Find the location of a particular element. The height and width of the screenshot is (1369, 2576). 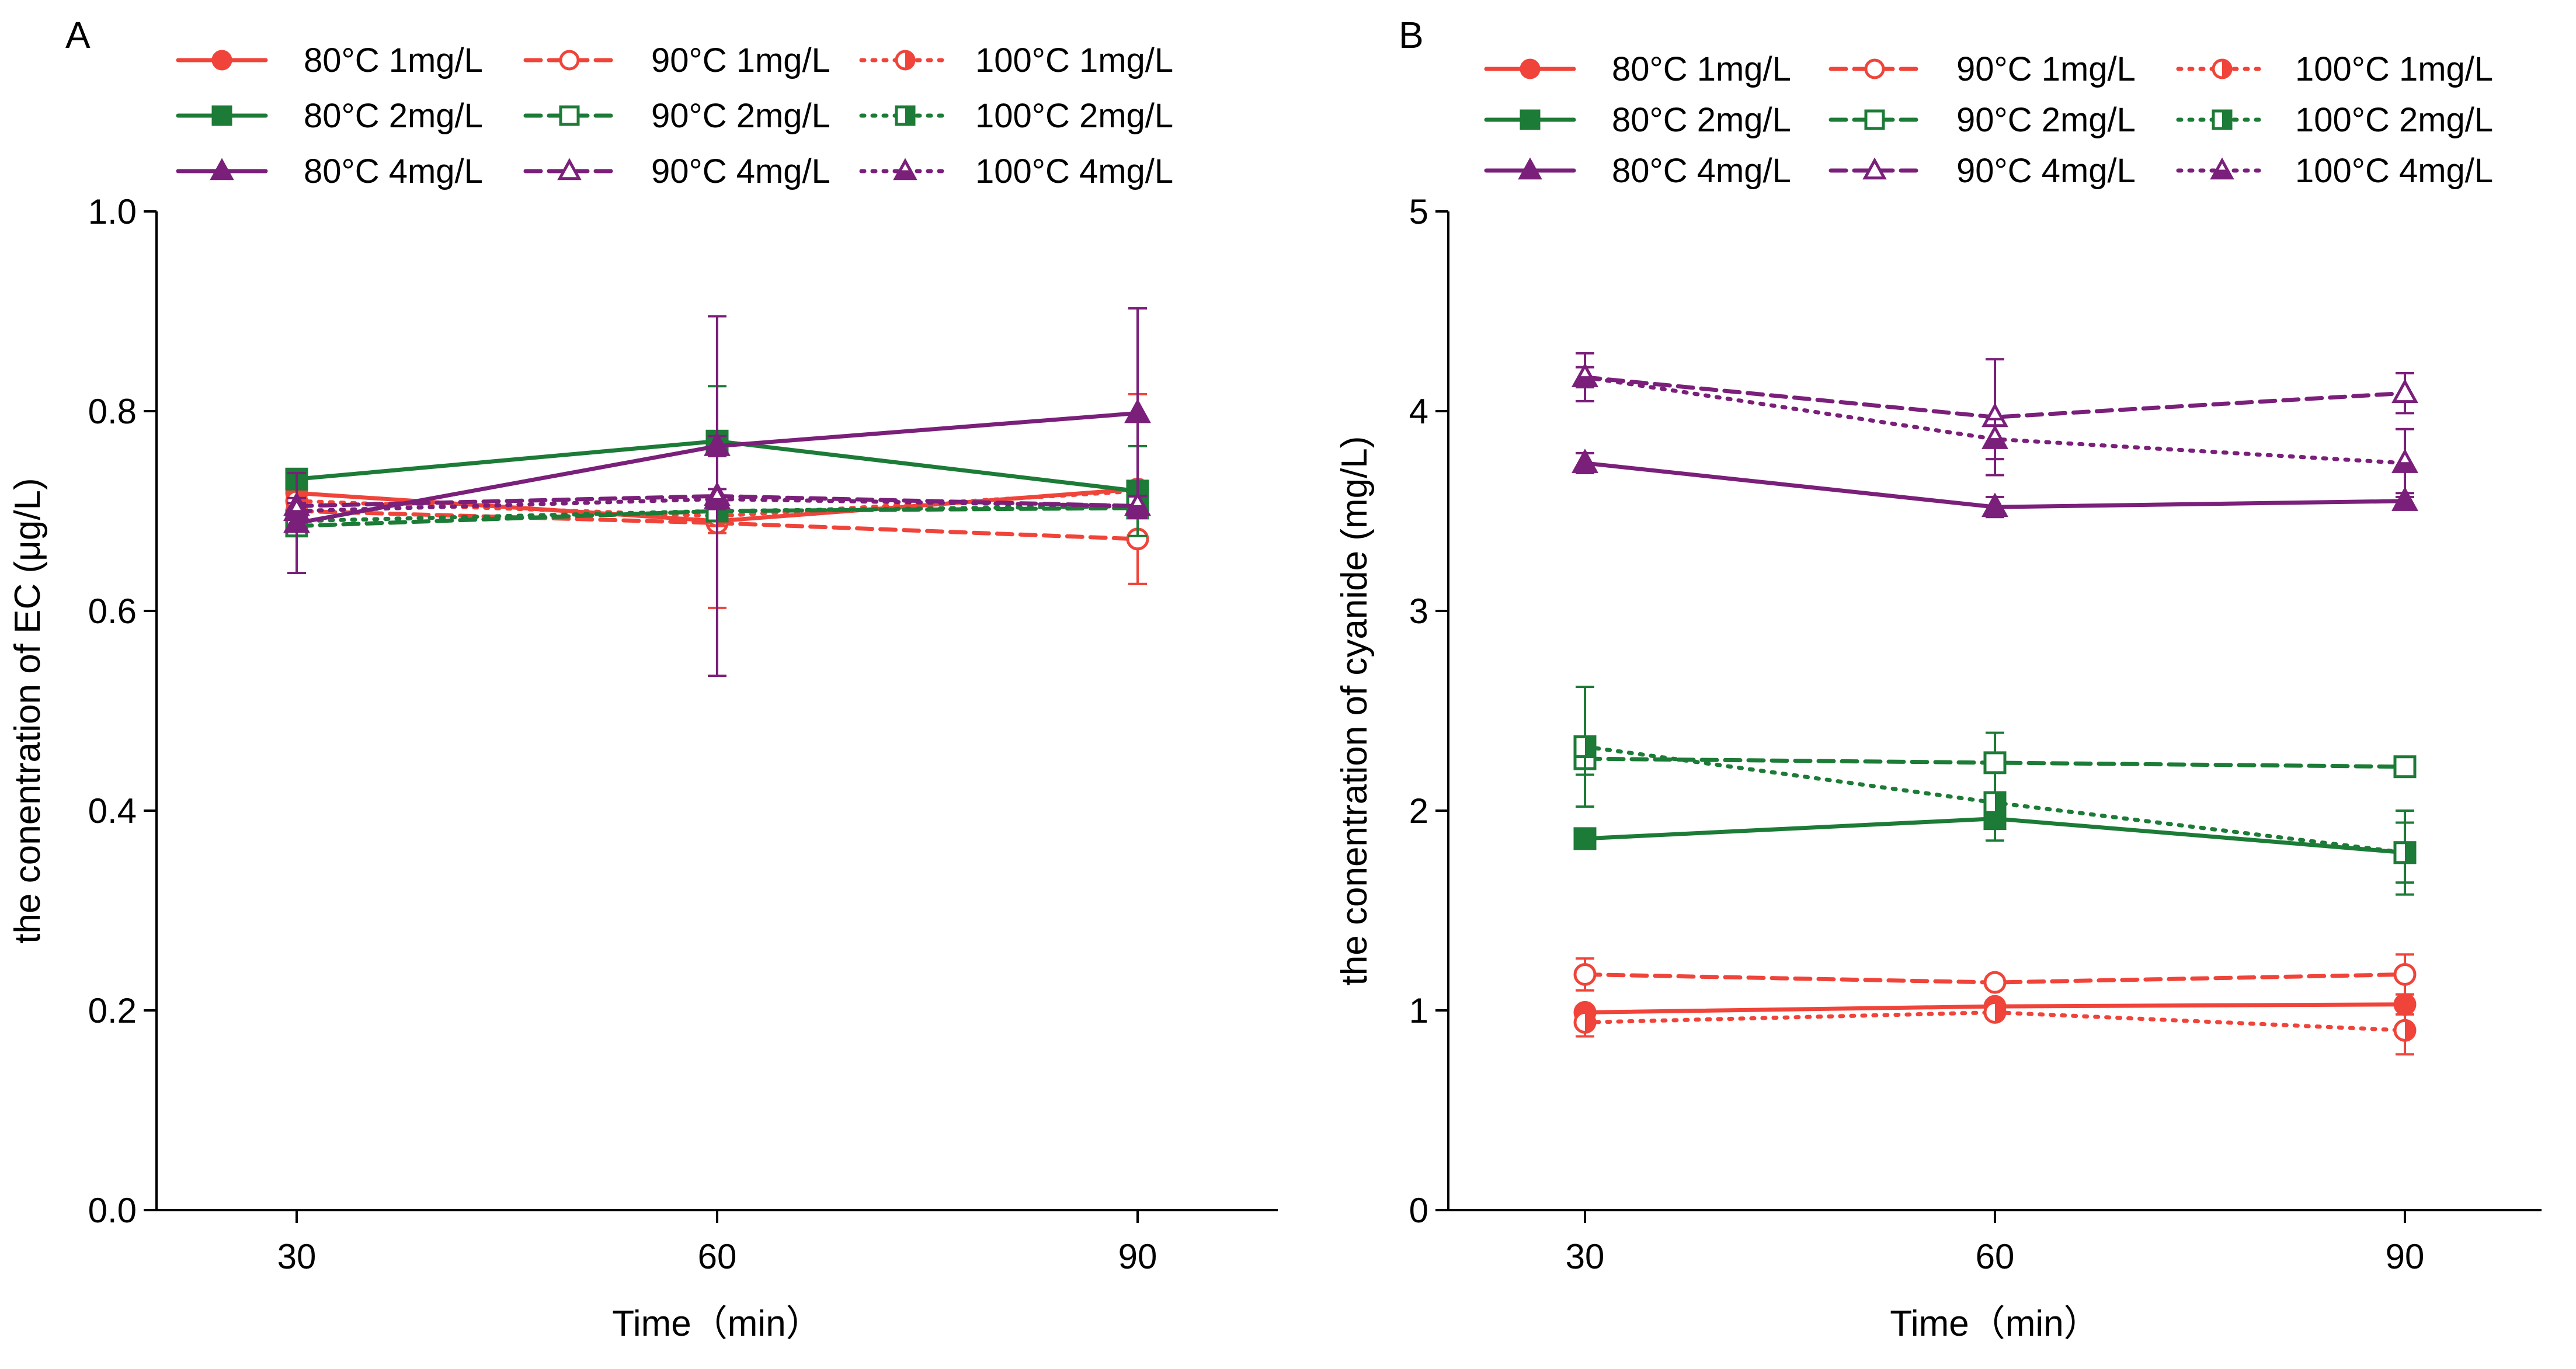

legend-item: 80°C 1mg/L is located at coordinates (330, 60).